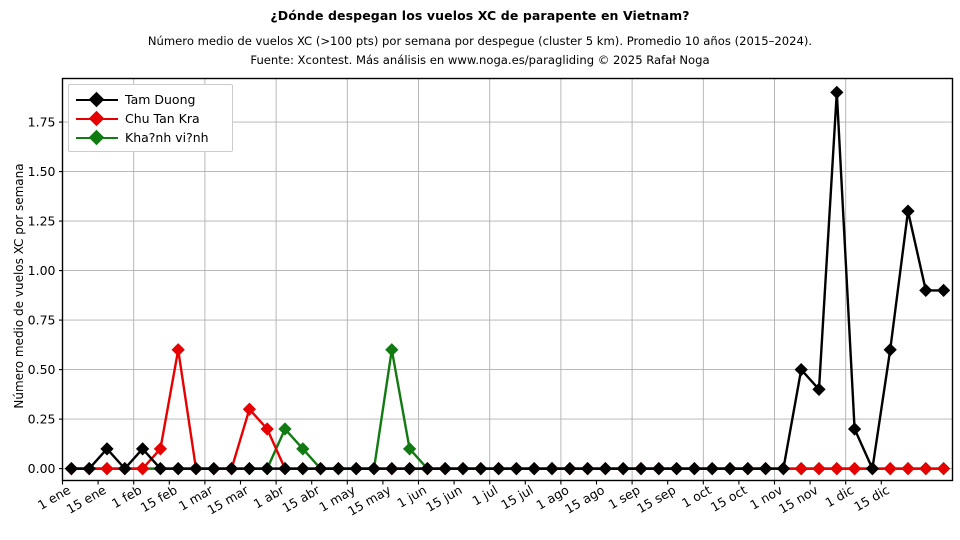 This screenshot has height=540, width=960. What do you see at coordinates (42, 419) in the screenshot?
I see `svg-text: 0.25` at bounding box center [42, 419].